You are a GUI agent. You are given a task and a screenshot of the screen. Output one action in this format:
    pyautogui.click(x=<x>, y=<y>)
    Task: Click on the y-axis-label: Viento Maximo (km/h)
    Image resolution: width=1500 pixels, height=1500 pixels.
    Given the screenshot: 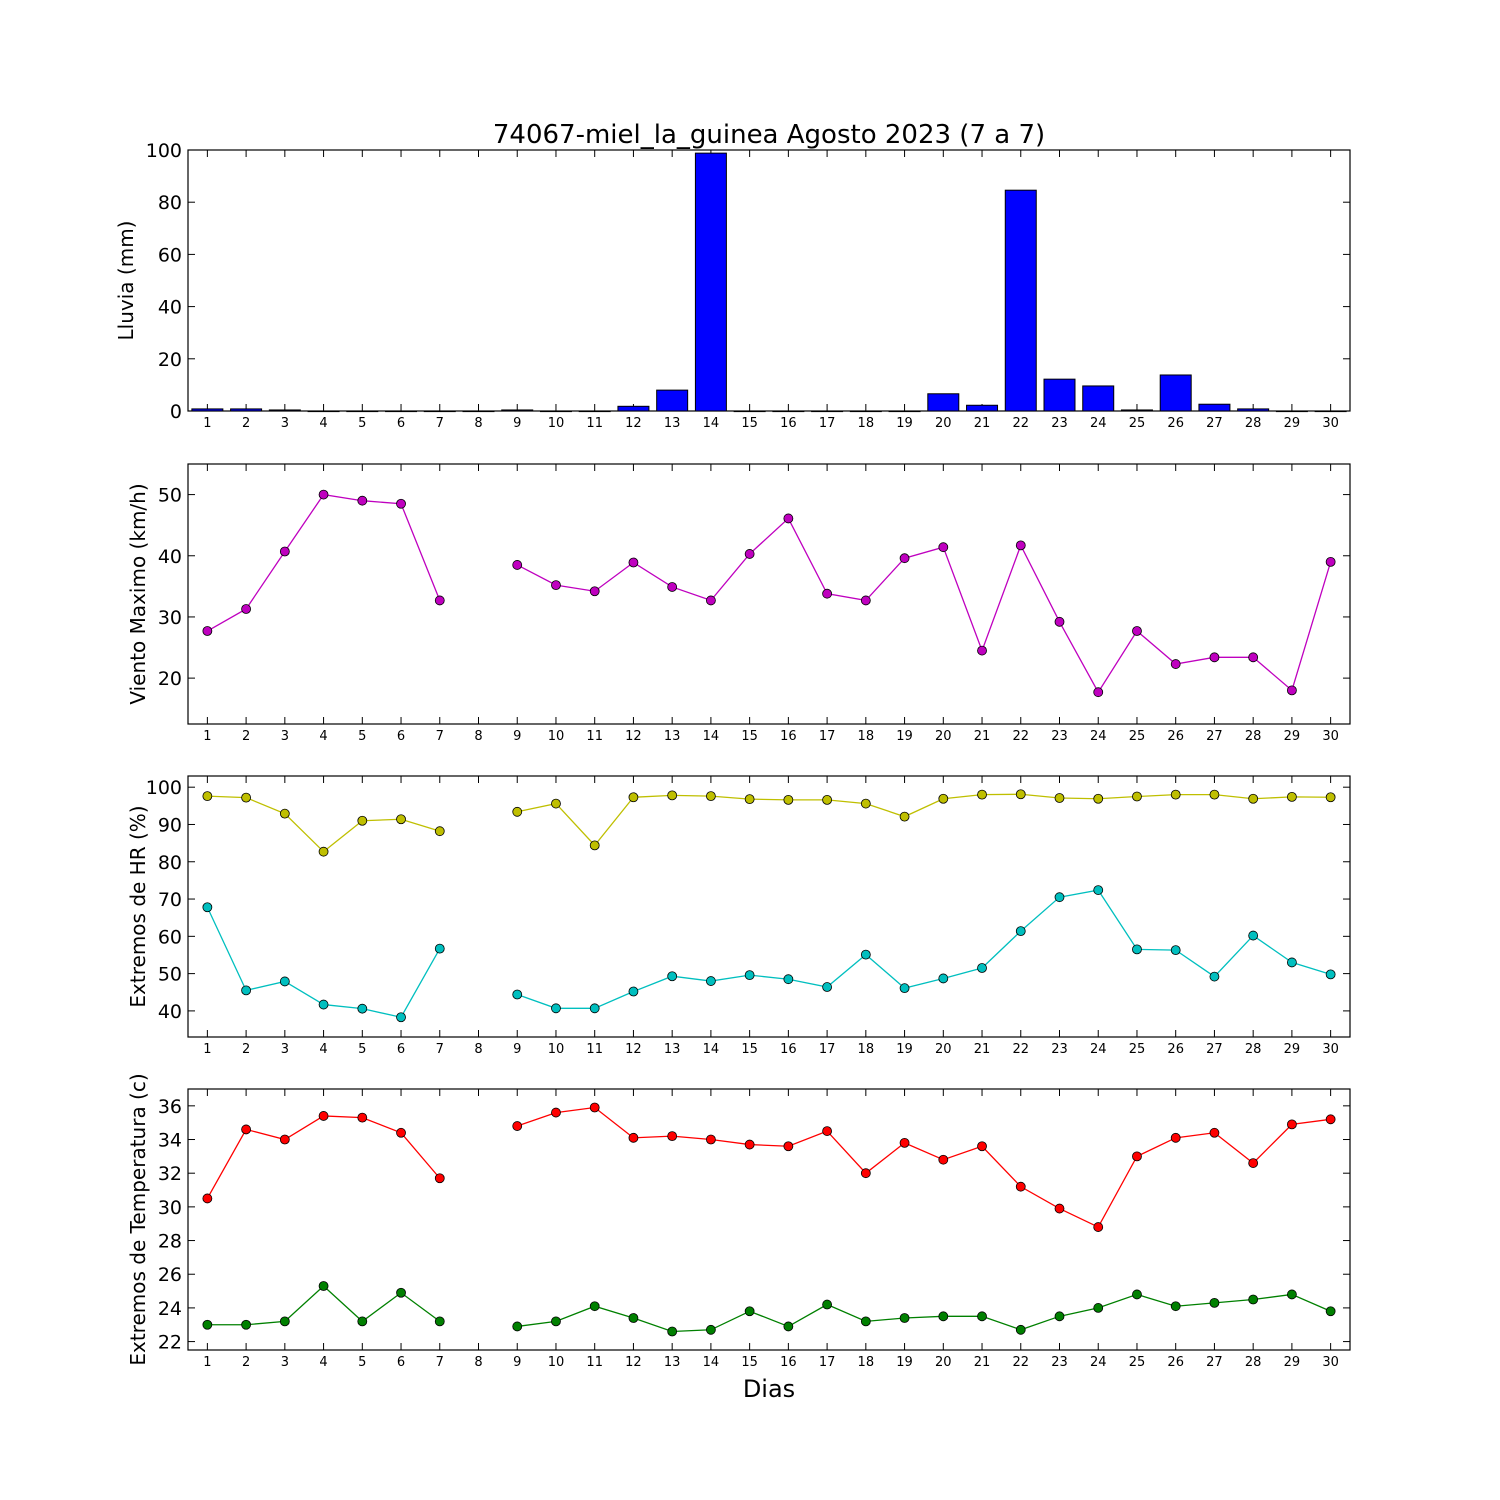 What is the action you would take?
    pyautogui.click(x=138, y=593)
    